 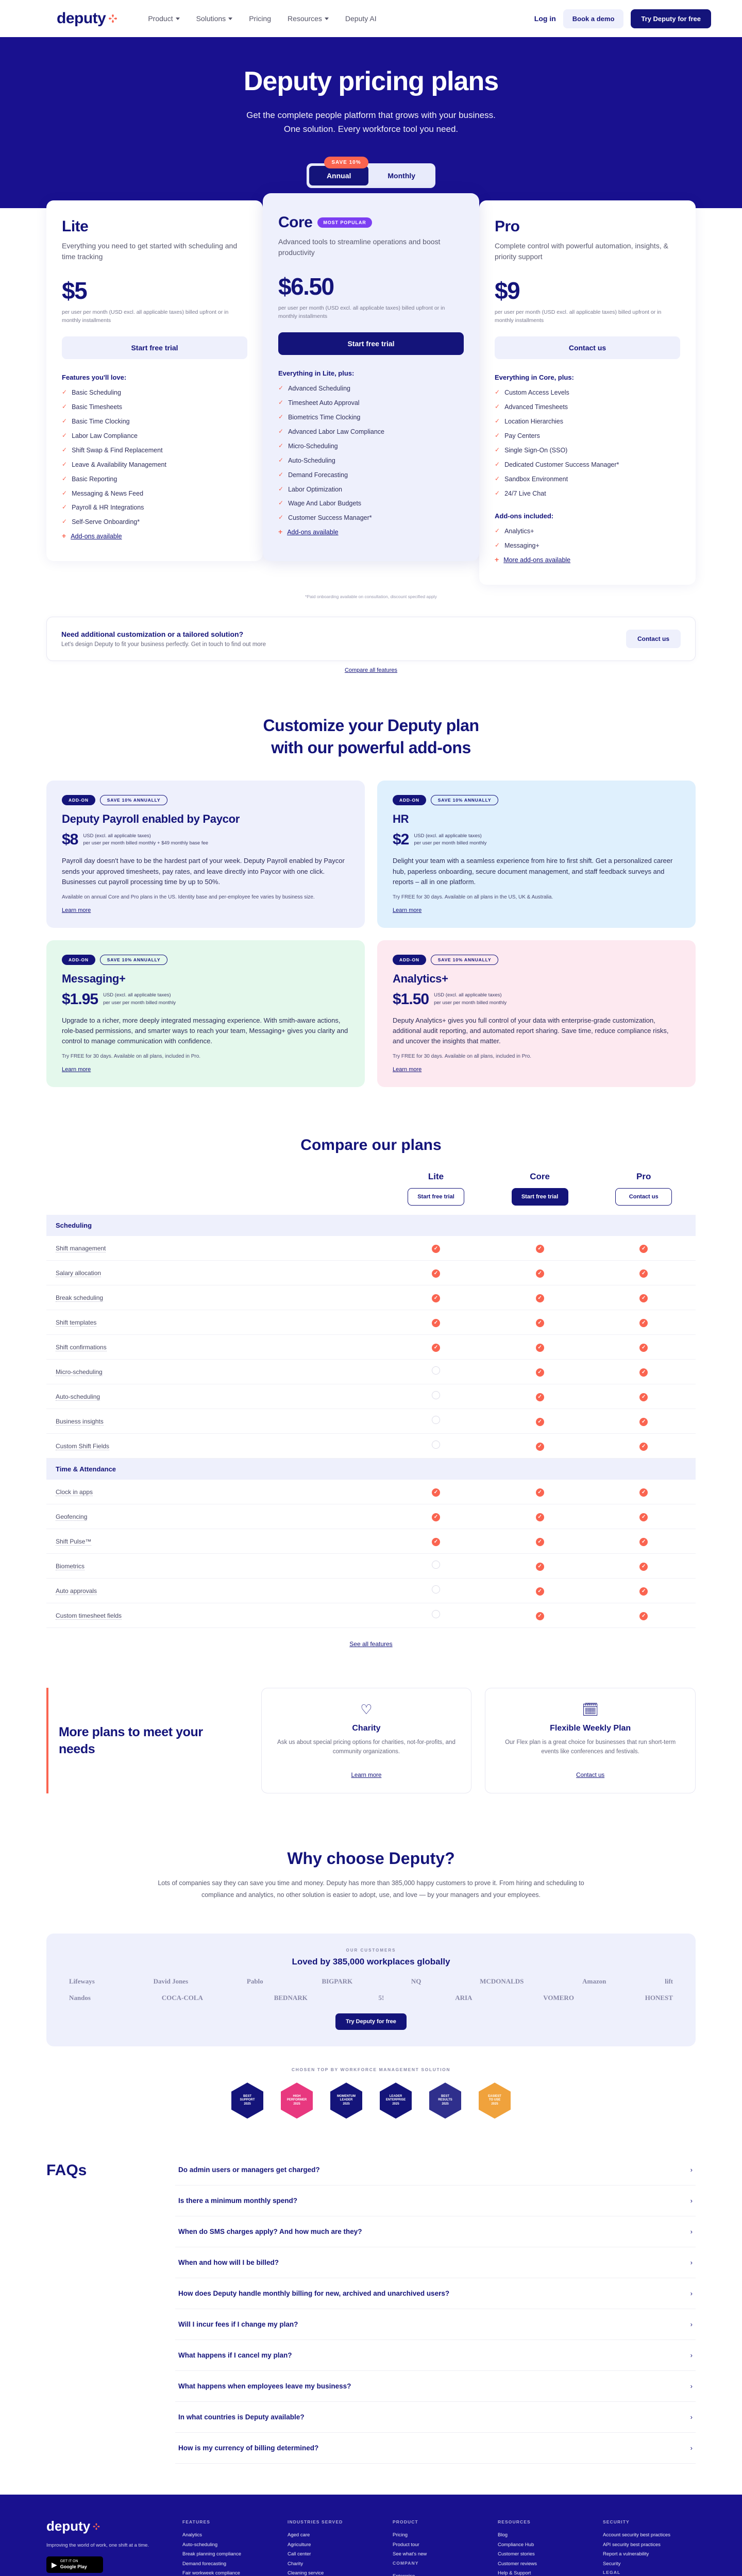 What do you see at coordinates (306, 2573) in the screenshot?
I see `footer-link: Cleaning service` at bounding box center [306, 2573].